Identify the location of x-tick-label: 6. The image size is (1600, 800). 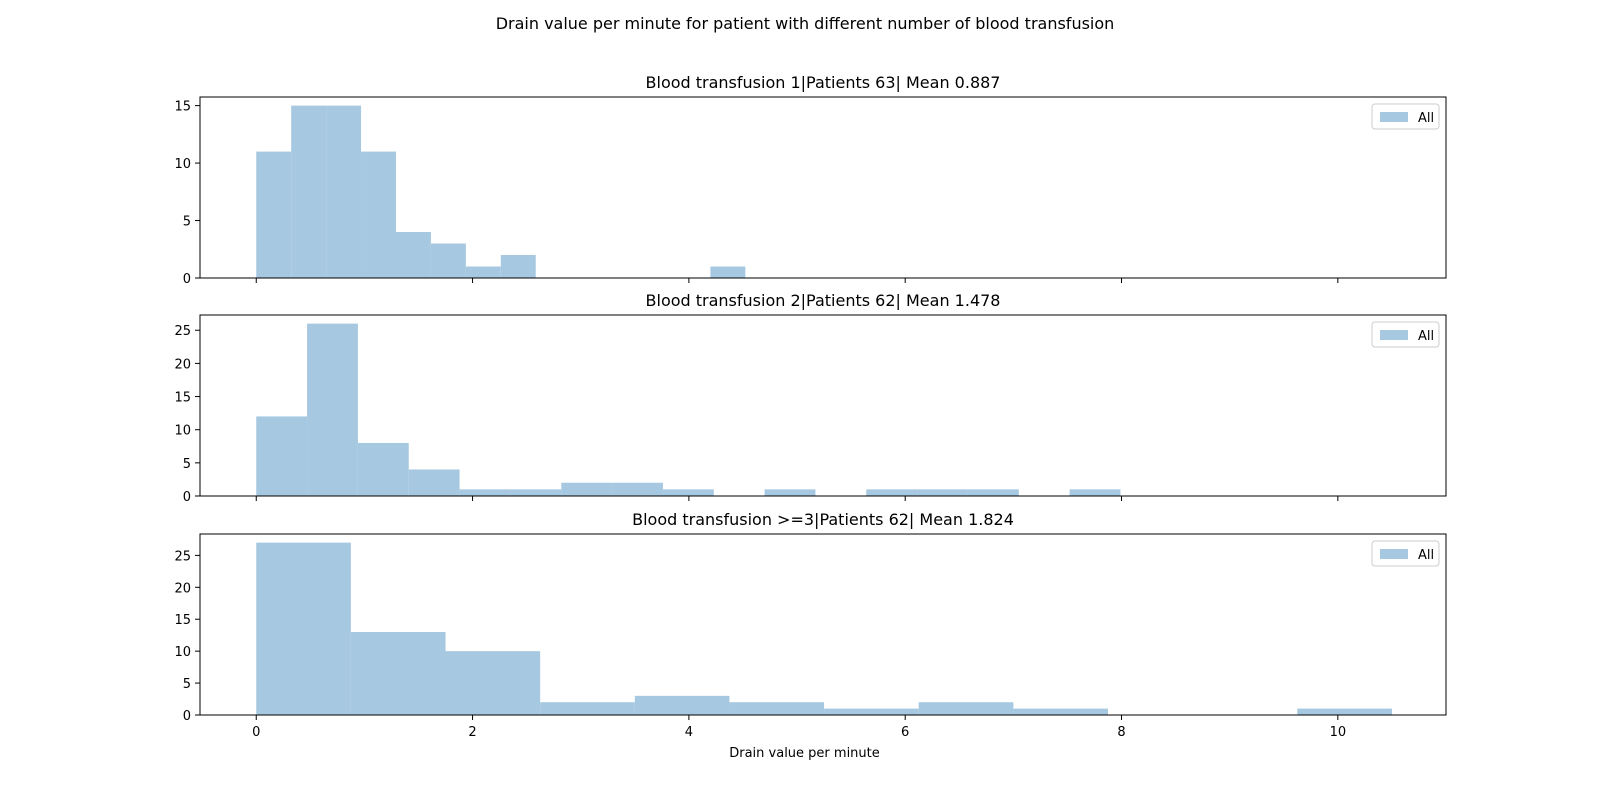
(905, 732).